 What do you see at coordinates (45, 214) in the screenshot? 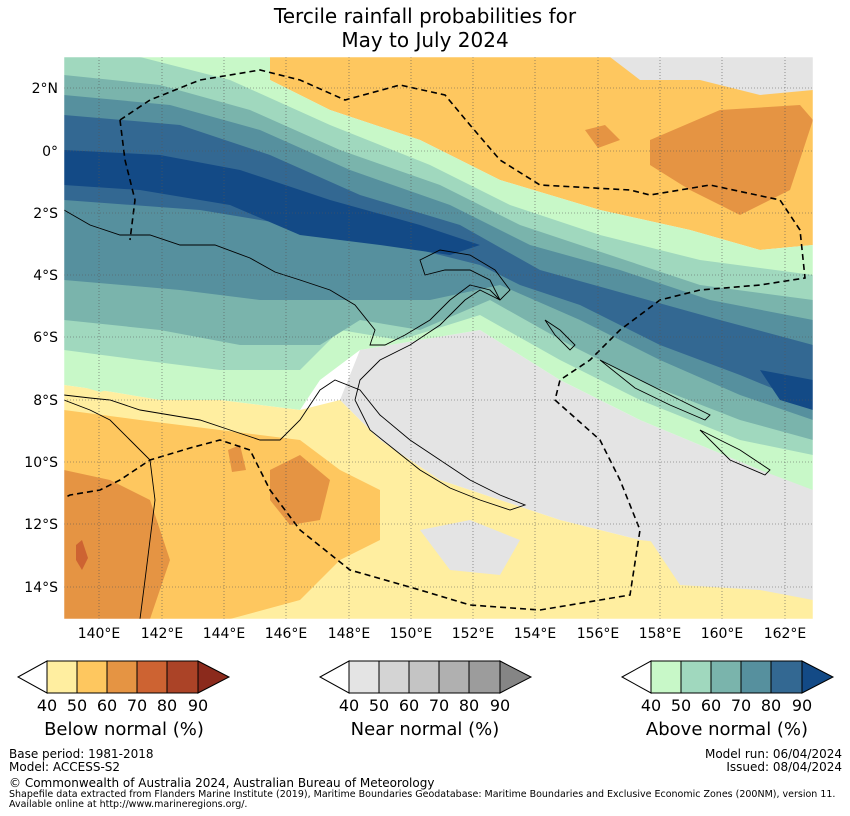
I see `lat-label: 2°S` at bounding box center [45, 214].